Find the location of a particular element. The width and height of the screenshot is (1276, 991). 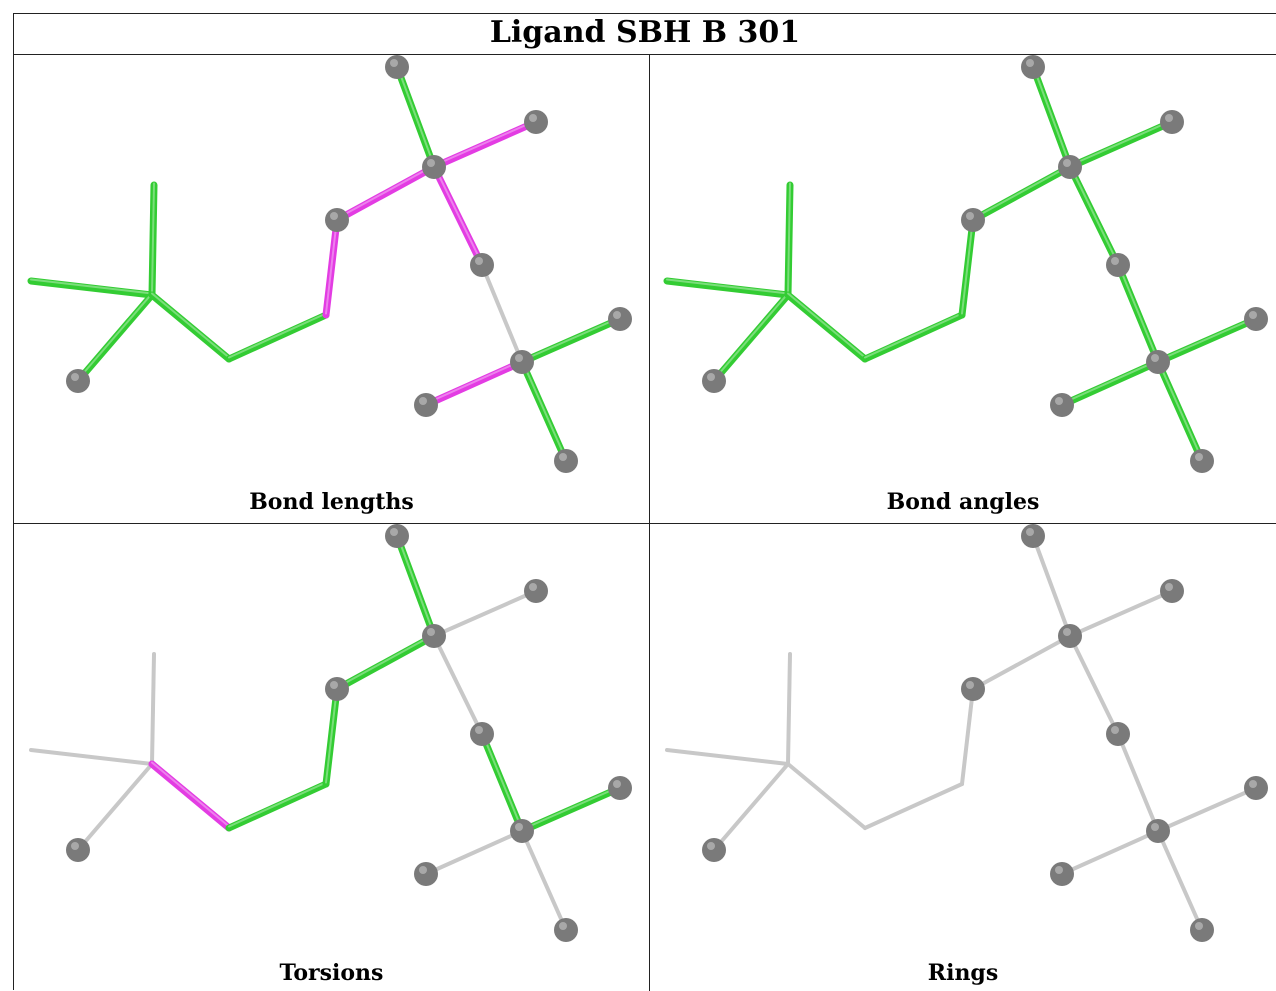

column-divider is located at coordinates (649, 522).